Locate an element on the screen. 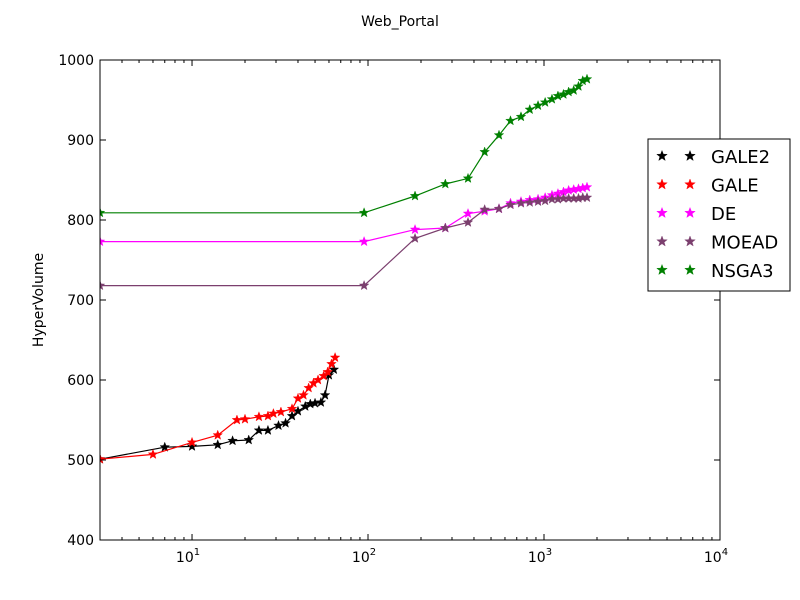 This screenshot has height=600, width=800. legend-label-gale: GALE is located at coordinates (735, 186).